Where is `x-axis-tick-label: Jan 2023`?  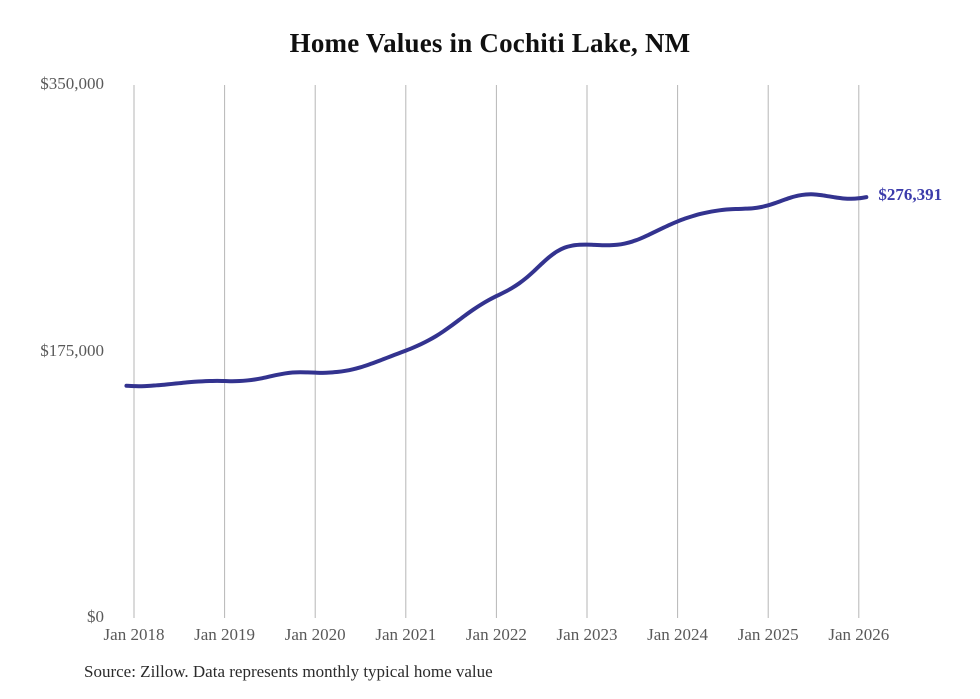 x-axis-tick-label: Jan 2023 is located at coordinates (587, 634).